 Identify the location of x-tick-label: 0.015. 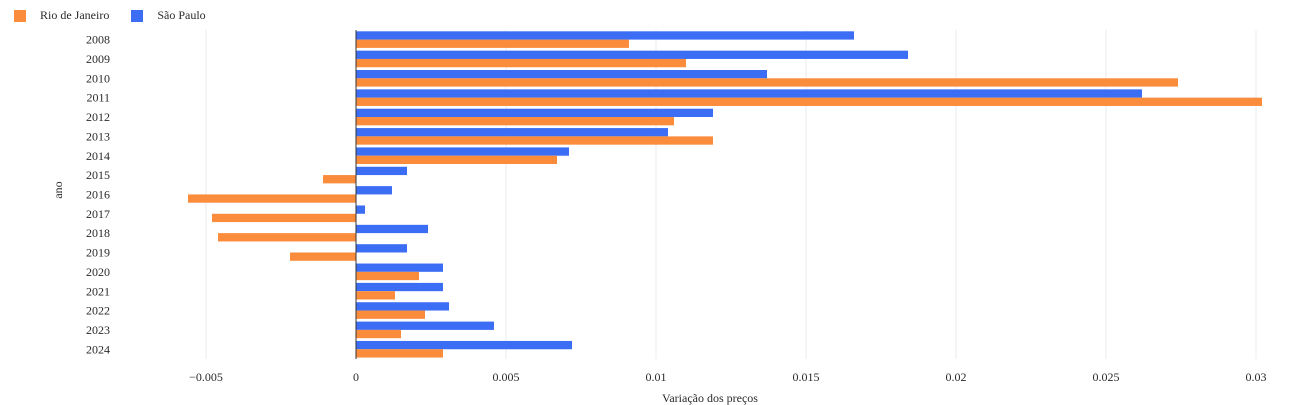
(806, 377).